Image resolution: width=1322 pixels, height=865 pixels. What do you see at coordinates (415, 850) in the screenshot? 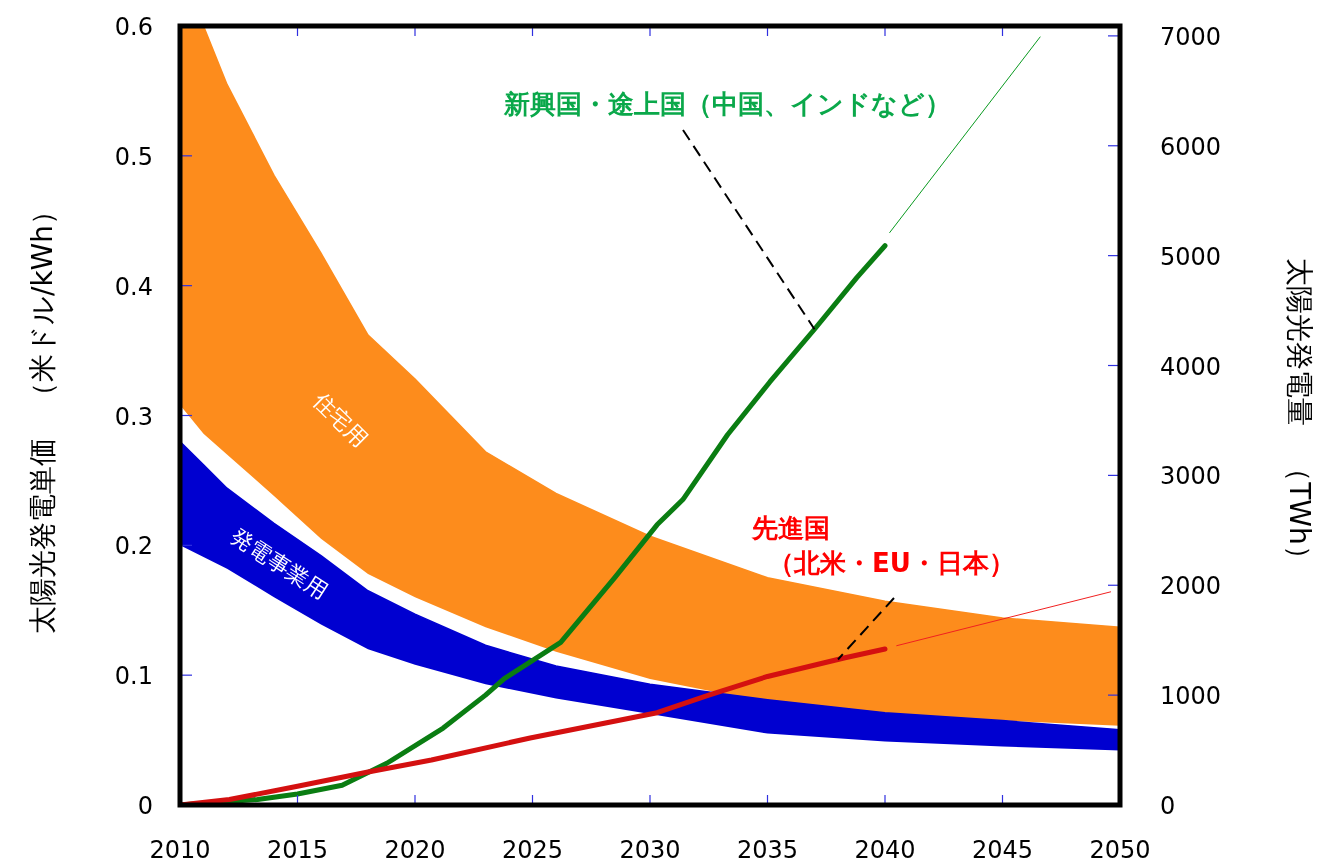
I see `x-tick-label: 2020` at bounding box center [415, 850].